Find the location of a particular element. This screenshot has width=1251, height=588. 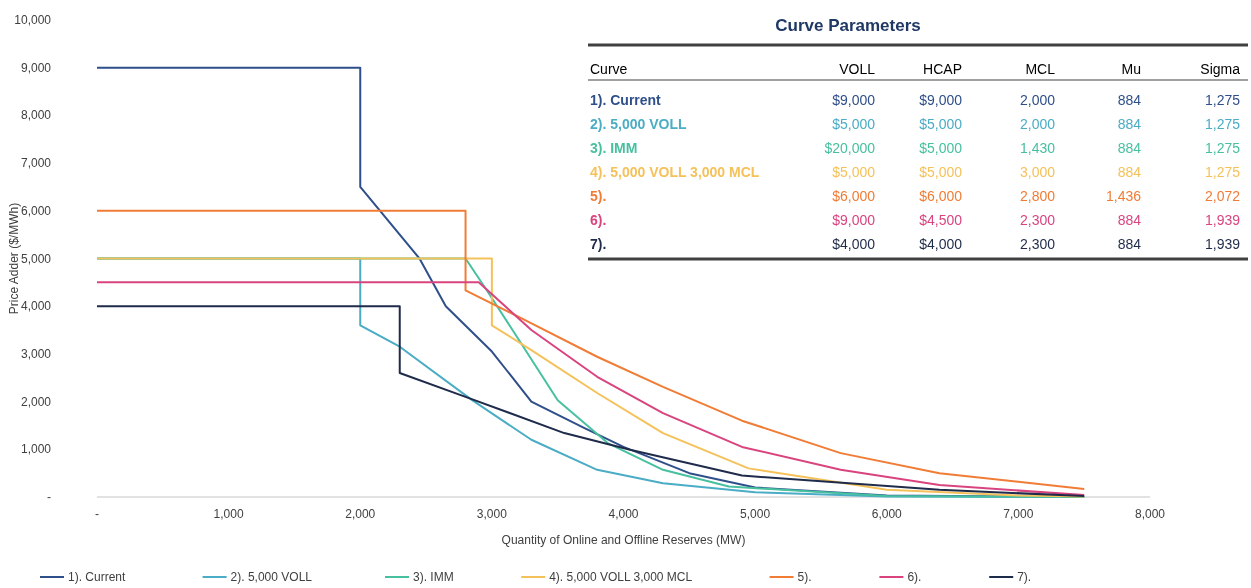

category-label: HCAP is located at coordinates (942, 69).